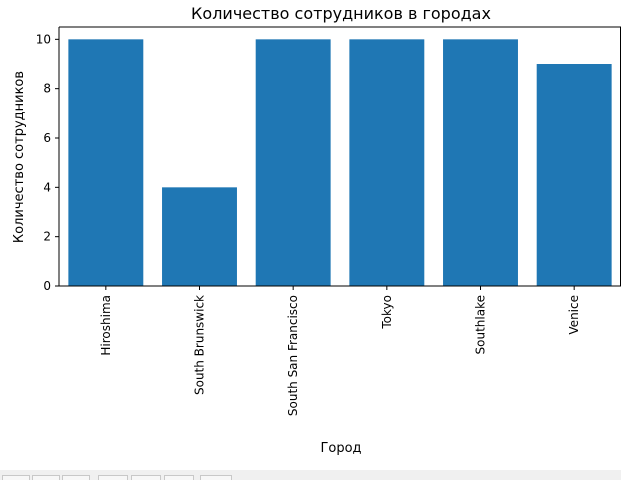 This screenshot has height=480, width=621. Describe the element at coordinates (76, 477) in the screenshot. I see `forward-button` at that location.